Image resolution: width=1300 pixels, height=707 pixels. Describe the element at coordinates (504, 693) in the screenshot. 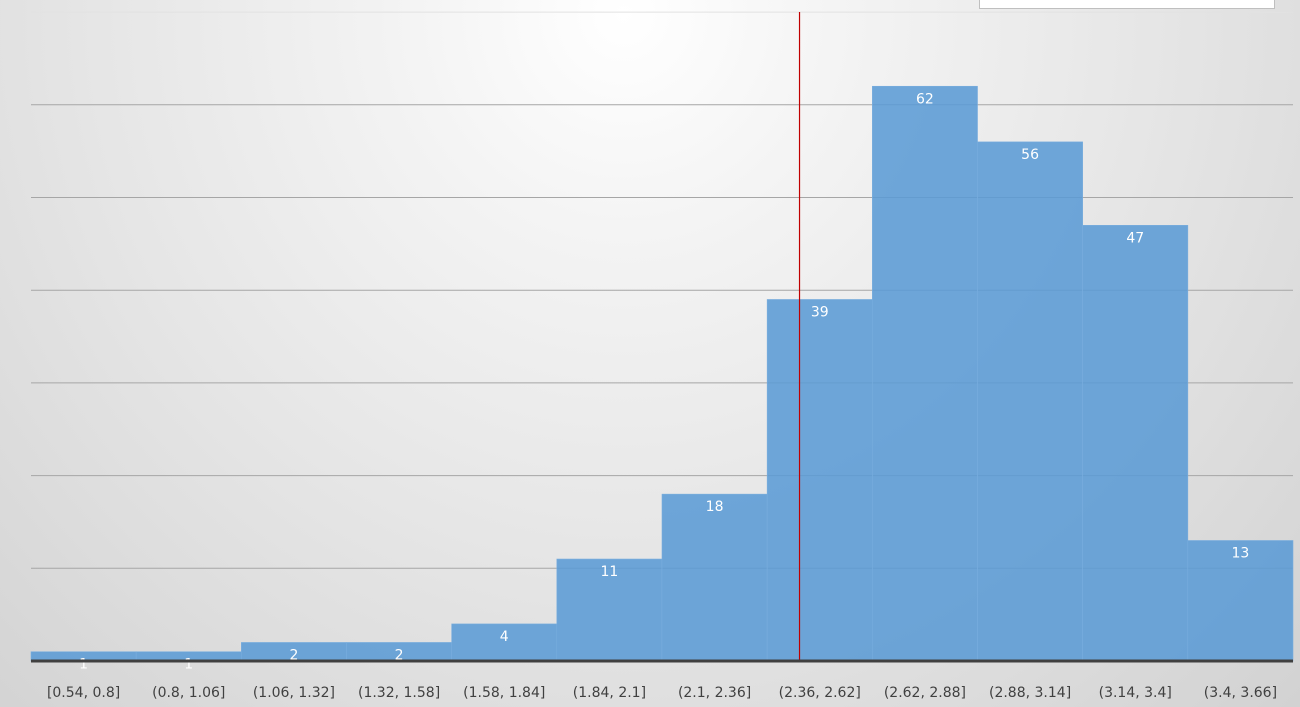

I see `x-tick-label-4: (1.58, 1.84]` at that location.